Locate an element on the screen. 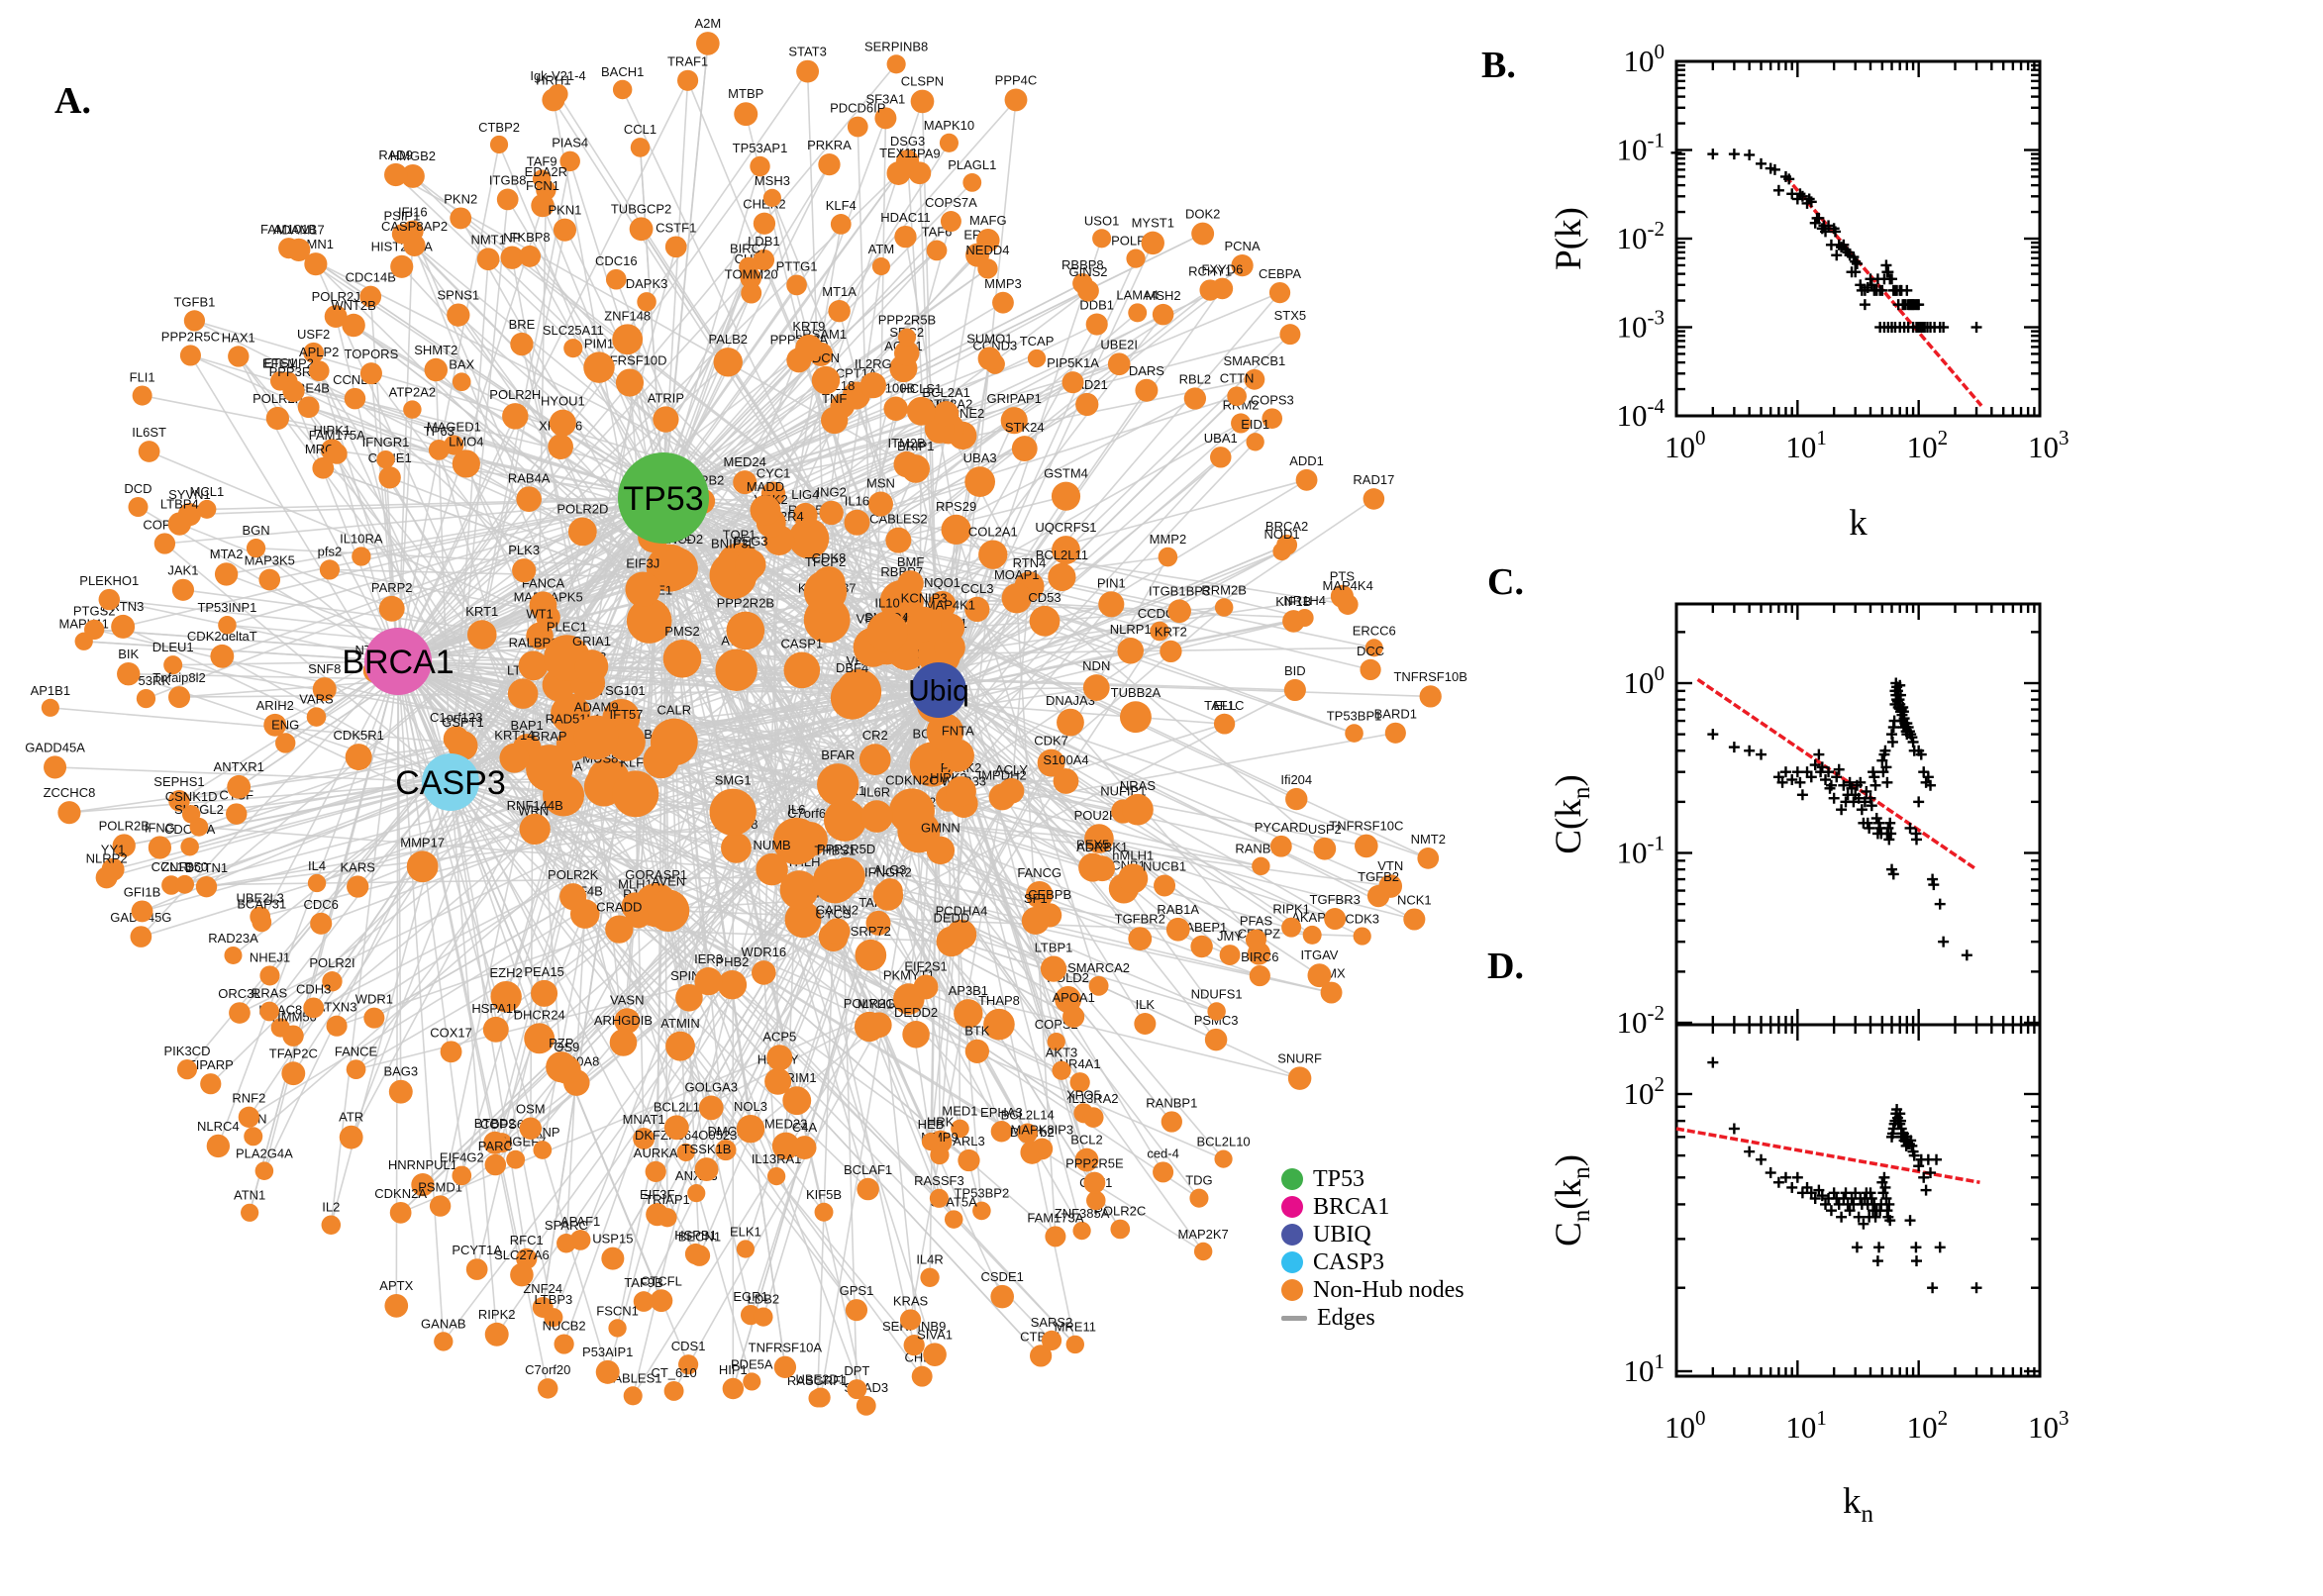 Image resolution: width=2323 pixels, height=1596 pixels. tick-label: 10³ is located at coordinates (2049, 1425).